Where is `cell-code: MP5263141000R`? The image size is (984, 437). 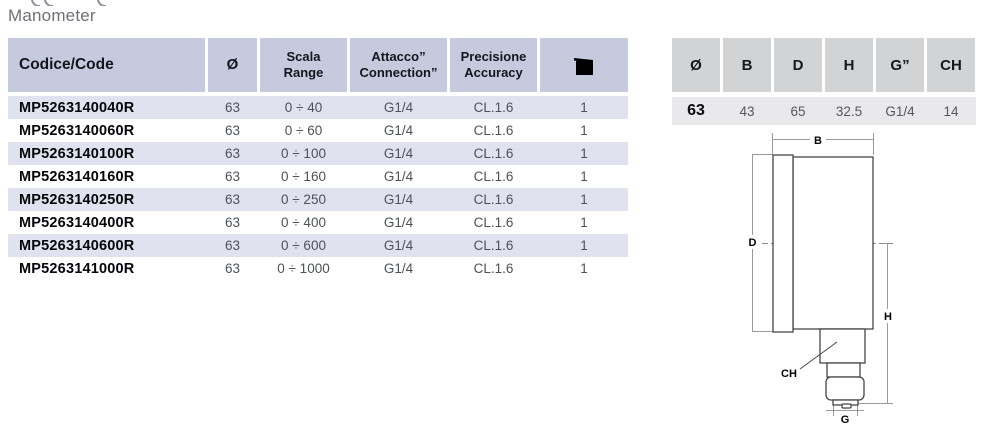
cell-code: MP5263141000R is located at coordinates (77, 268).